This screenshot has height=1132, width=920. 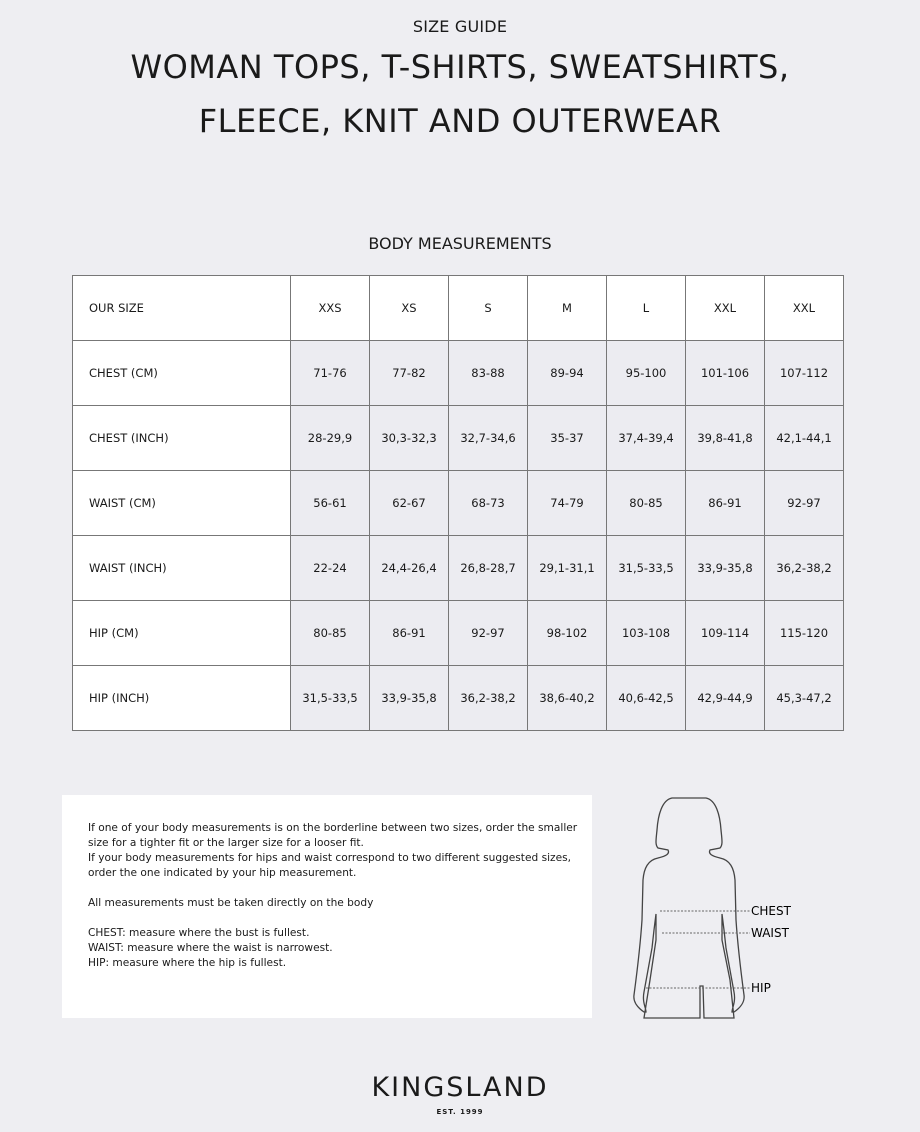 I want to click on row-label: CHEST (CM), so click(x=181, y=373).